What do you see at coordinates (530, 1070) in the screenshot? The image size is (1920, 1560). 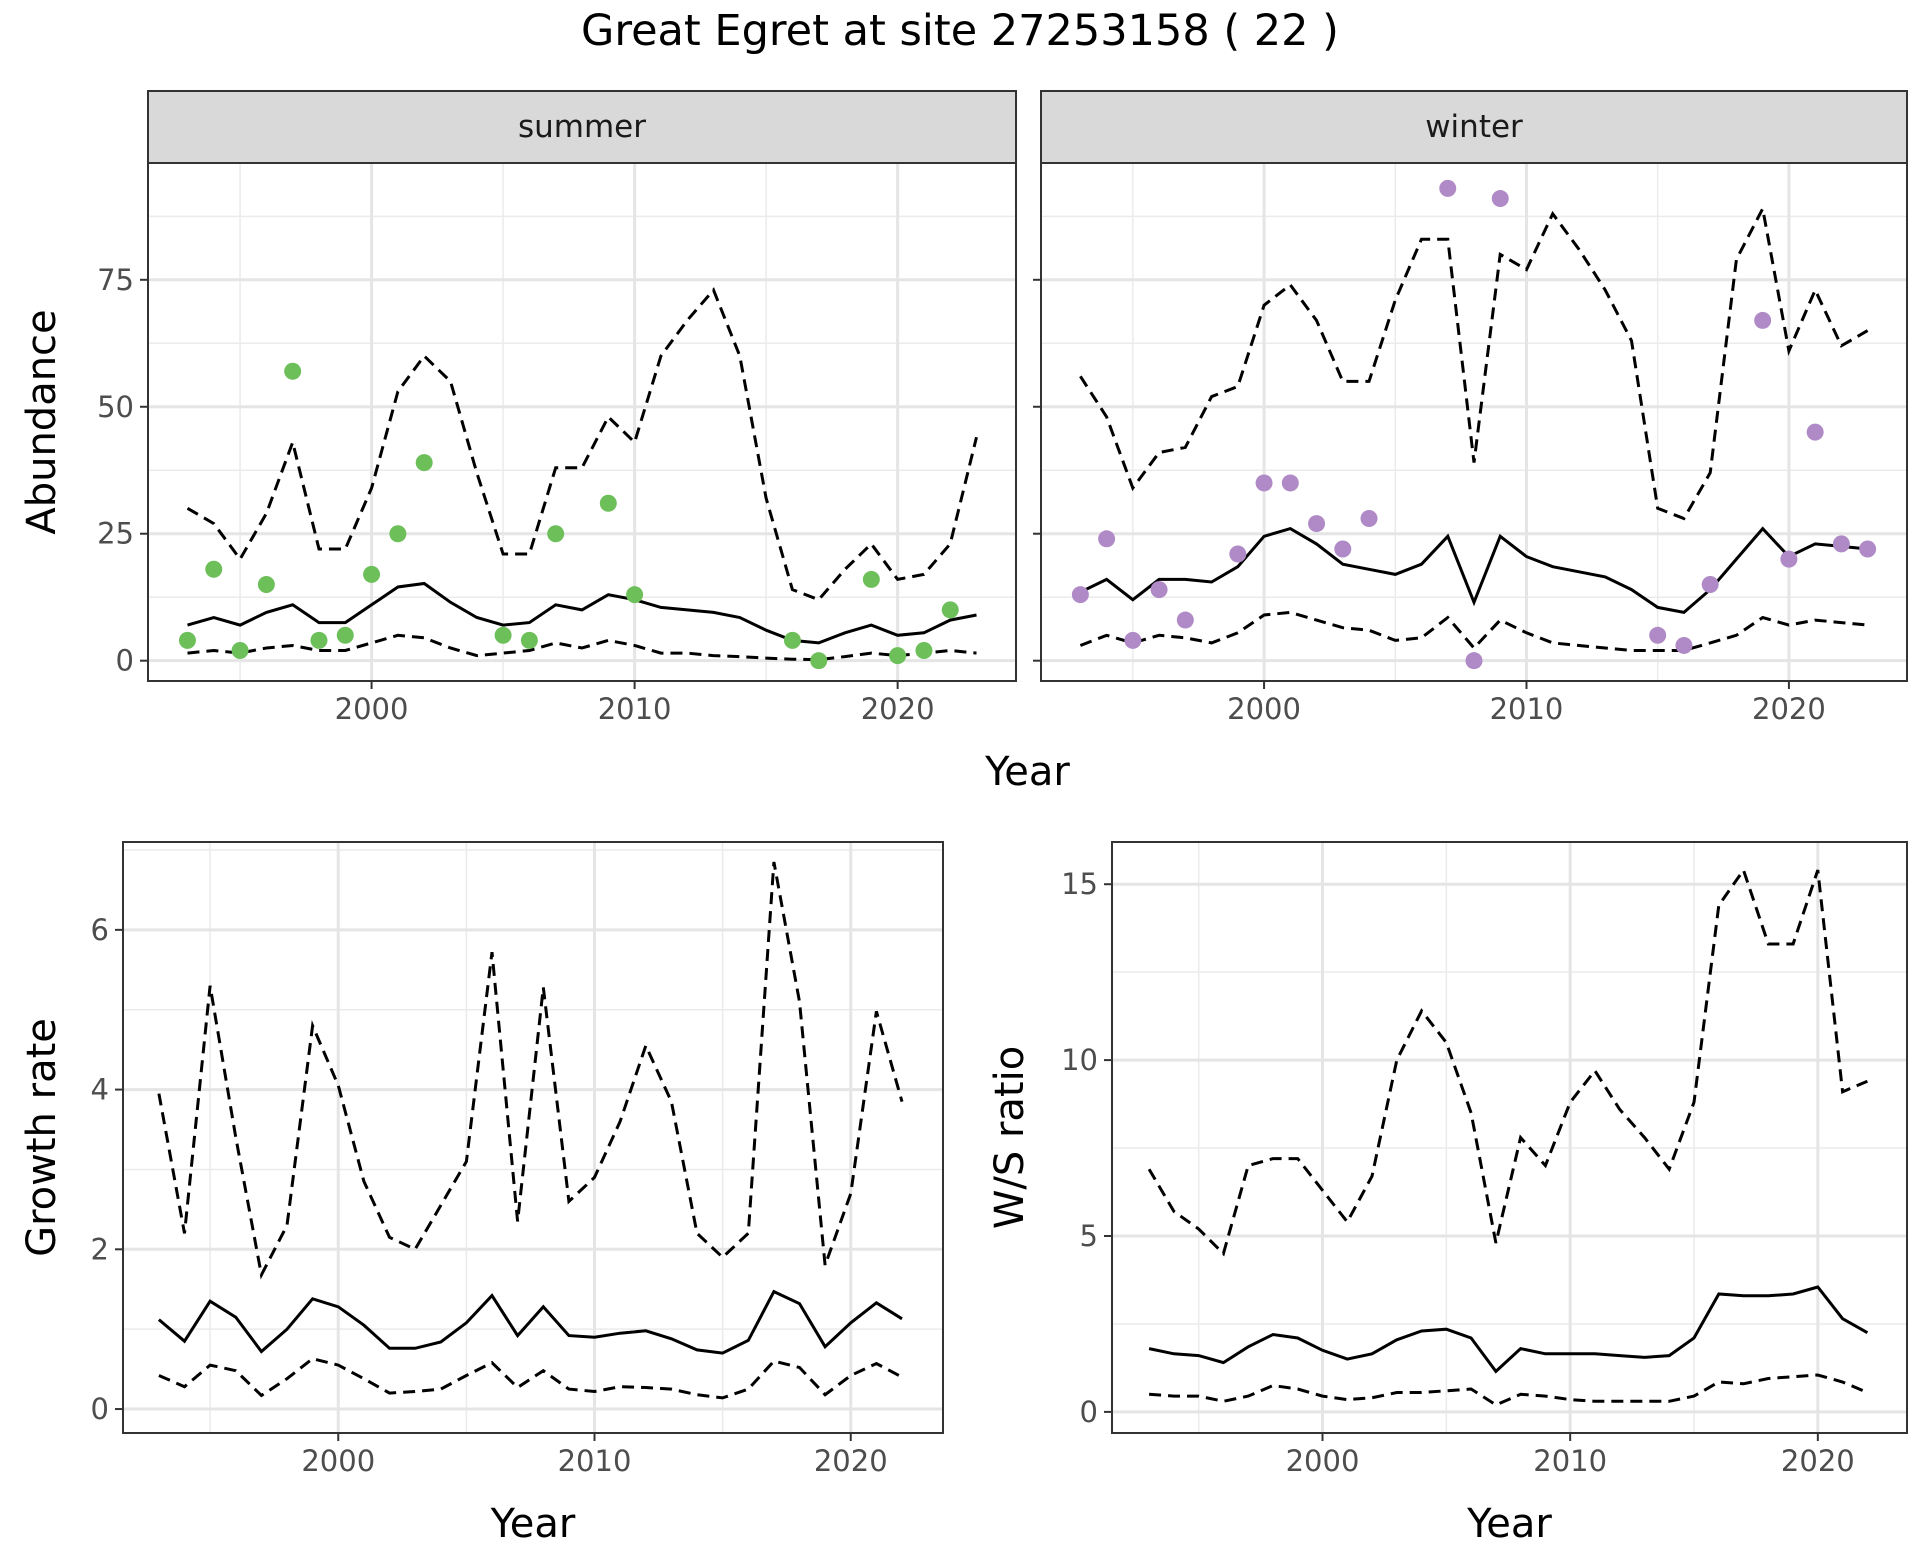 I see `growth-upper-line` at bounding box center [530, 1070].